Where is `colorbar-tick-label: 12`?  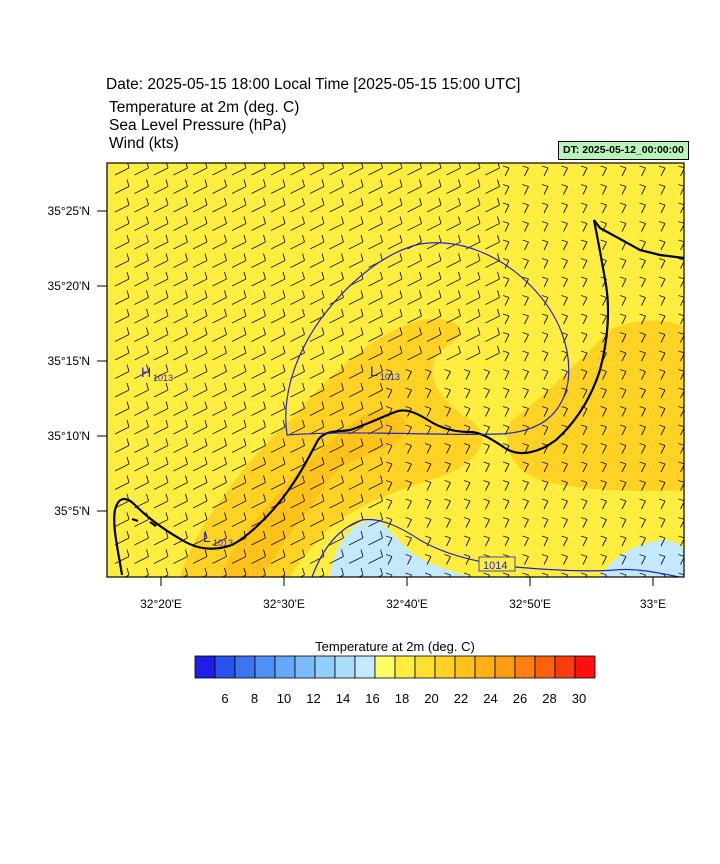
colorbar-tick-label: 12 is located at coordinates (313, 698).